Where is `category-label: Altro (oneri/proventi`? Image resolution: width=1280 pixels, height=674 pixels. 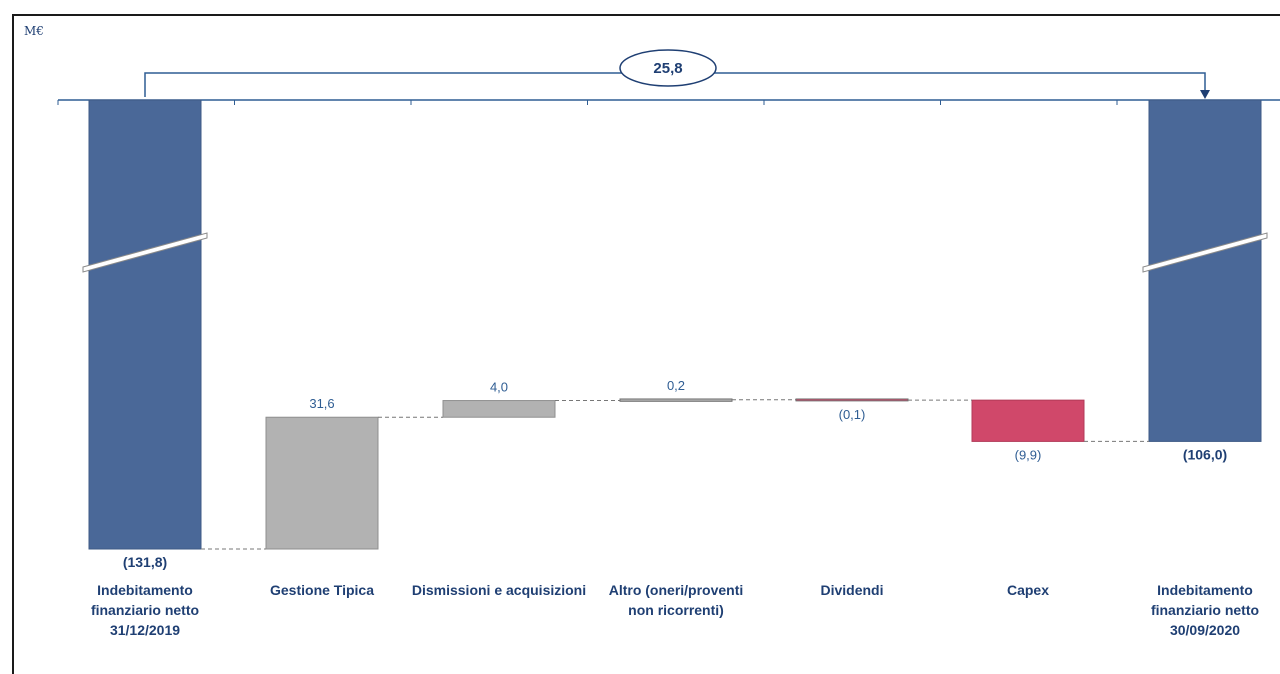
category-label: Altro (oneri/proventi is located at coordinates (676, 590).